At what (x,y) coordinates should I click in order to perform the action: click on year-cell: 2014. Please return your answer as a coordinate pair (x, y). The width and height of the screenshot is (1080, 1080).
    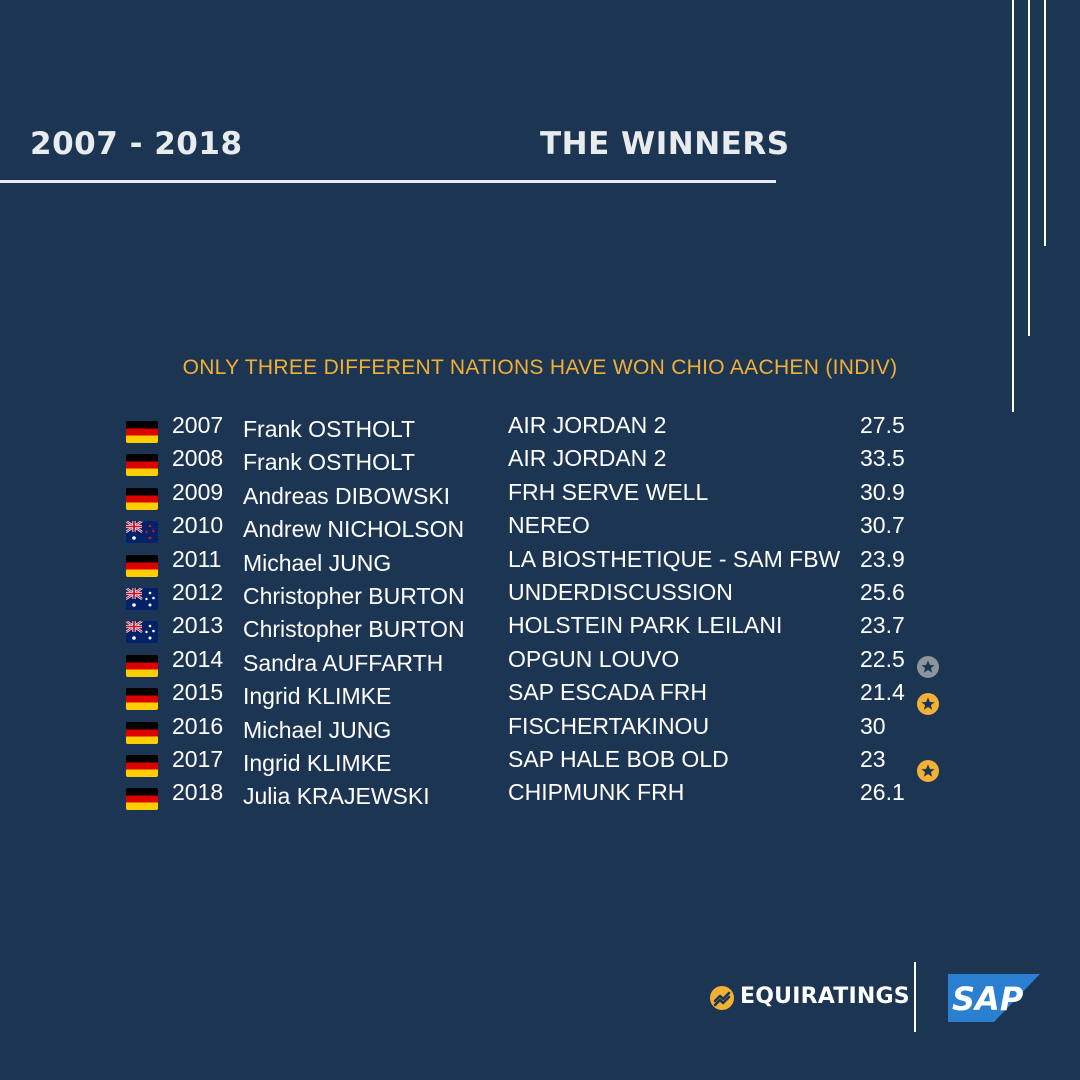
    Looking at the image, I should click on (198, 658).